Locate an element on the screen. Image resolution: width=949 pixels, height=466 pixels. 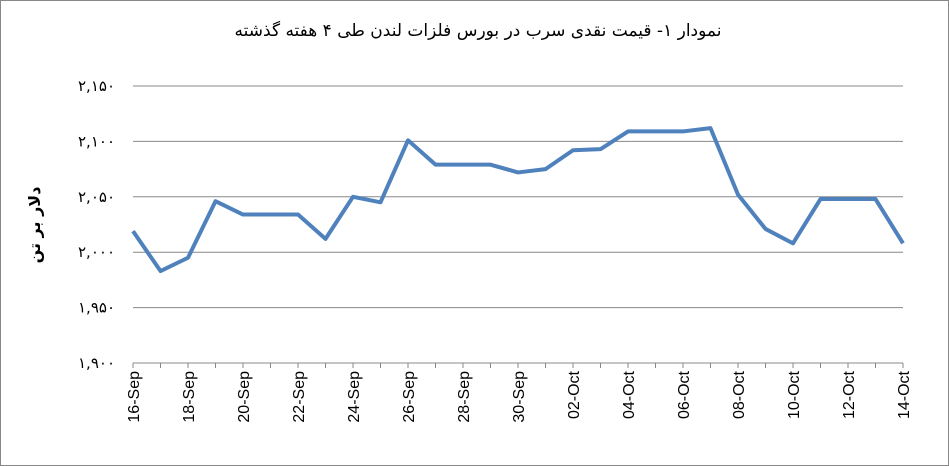
x-tick-label: 10-Oct is located at coordinates (794, 394).